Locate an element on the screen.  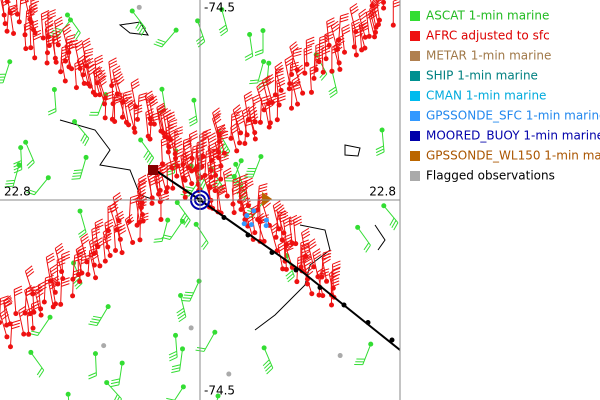
legend-label: METAR 1-min marine is located at coordinates (488, 56).